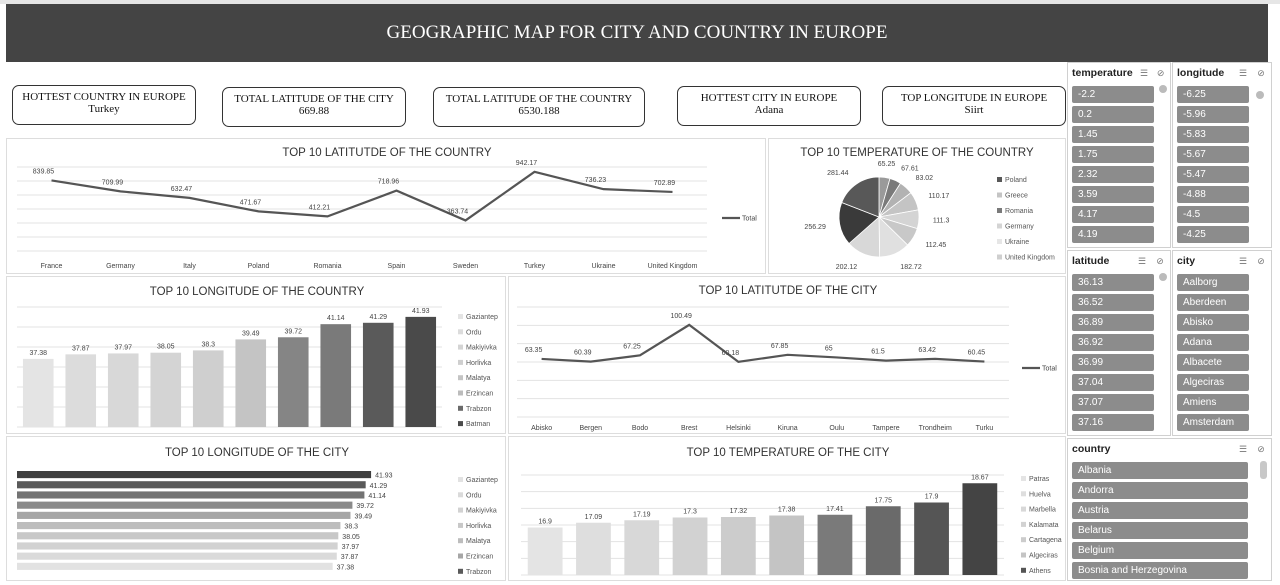 This screenshot has width=1280, height=585. Describe the element at coordinates (1213, 322) in the screenshot. I see `slicer-item: Abisko` at that location.